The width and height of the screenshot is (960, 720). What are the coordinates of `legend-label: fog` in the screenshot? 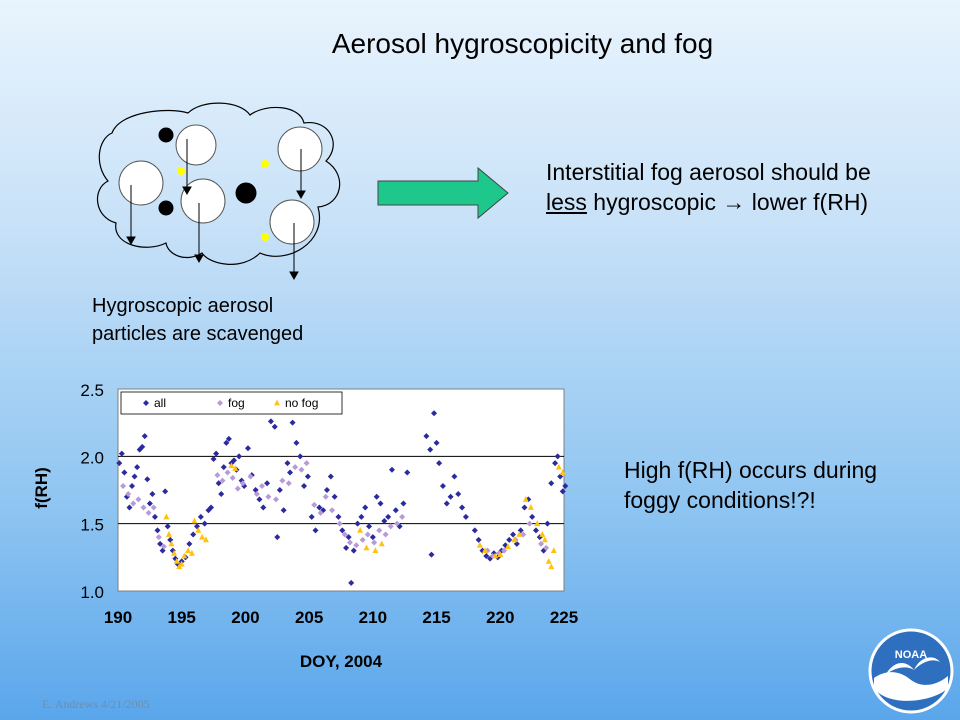 It's located at (236, 403).